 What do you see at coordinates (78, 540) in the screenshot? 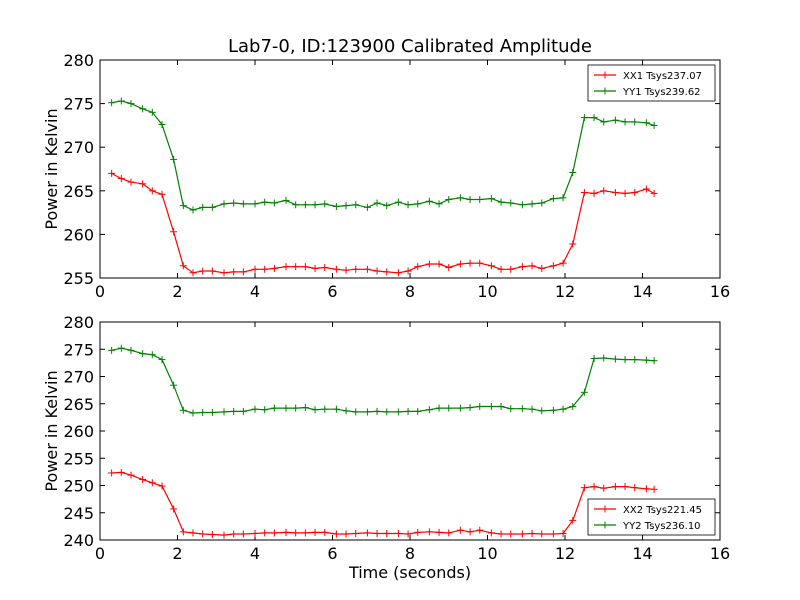
I see `y-tick-label: 240` at bounding box center [78, 540].